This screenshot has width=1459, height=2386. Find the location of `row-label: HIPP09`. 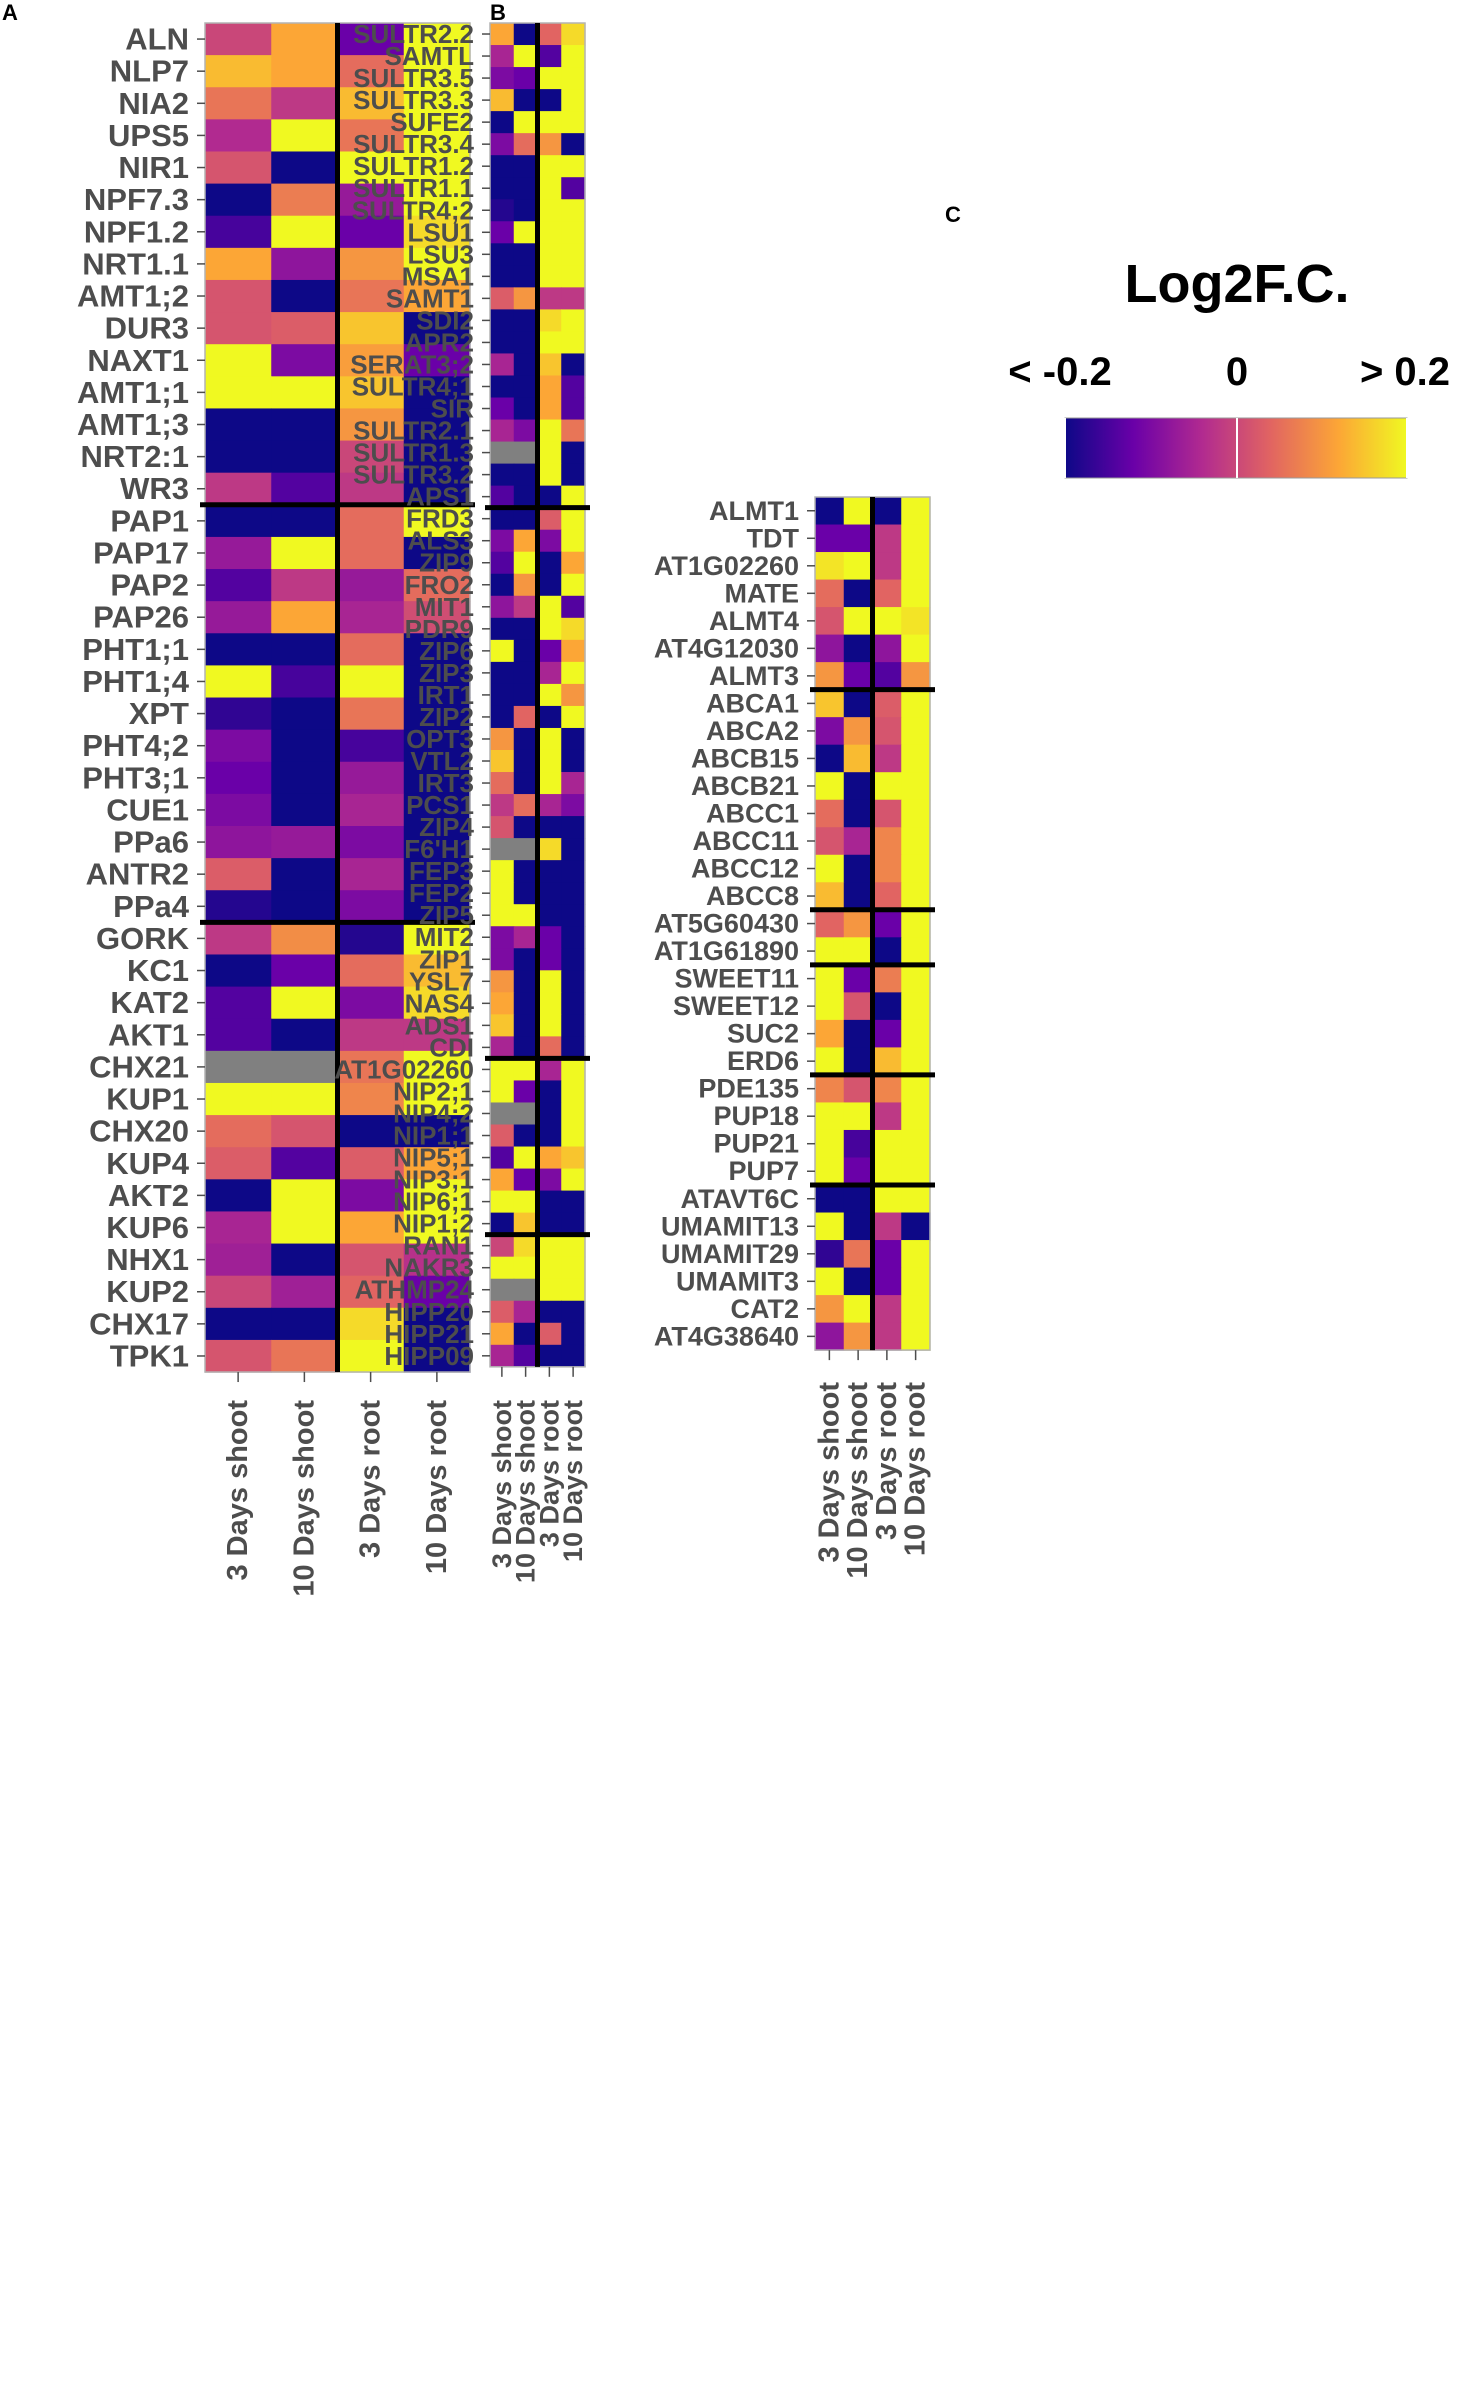

row-label: HIPP09 is located at coordinates (429, 1356).